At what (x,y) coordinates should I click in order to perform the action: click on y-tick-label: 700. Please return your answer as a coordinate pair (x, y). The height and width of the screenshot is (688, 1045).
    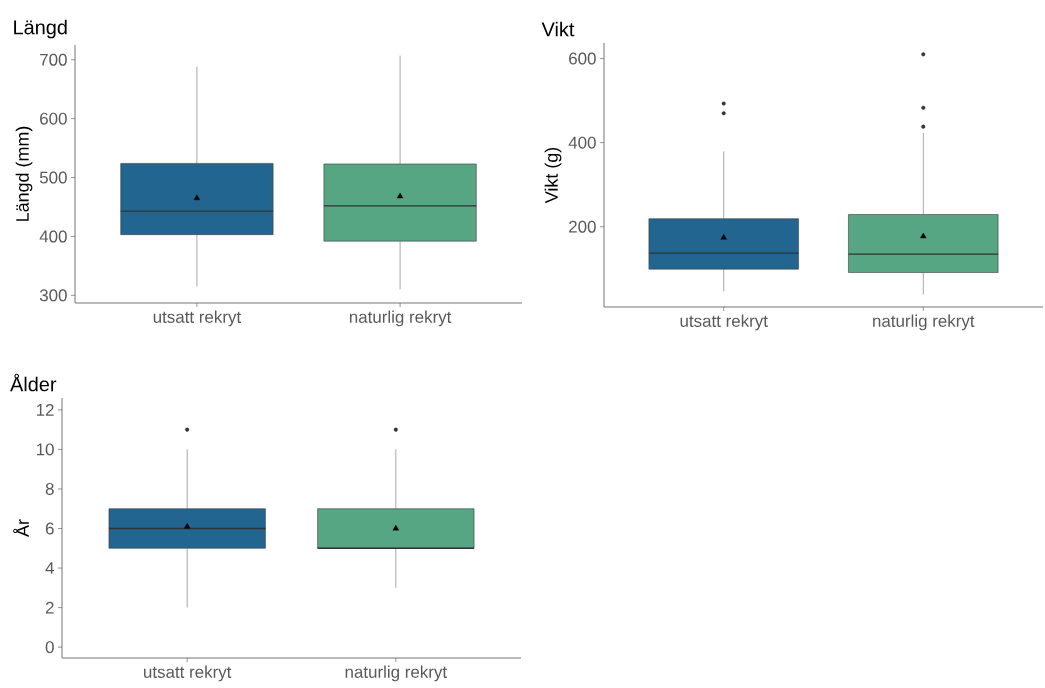
    Looking at the image, I should click on (53, 59).